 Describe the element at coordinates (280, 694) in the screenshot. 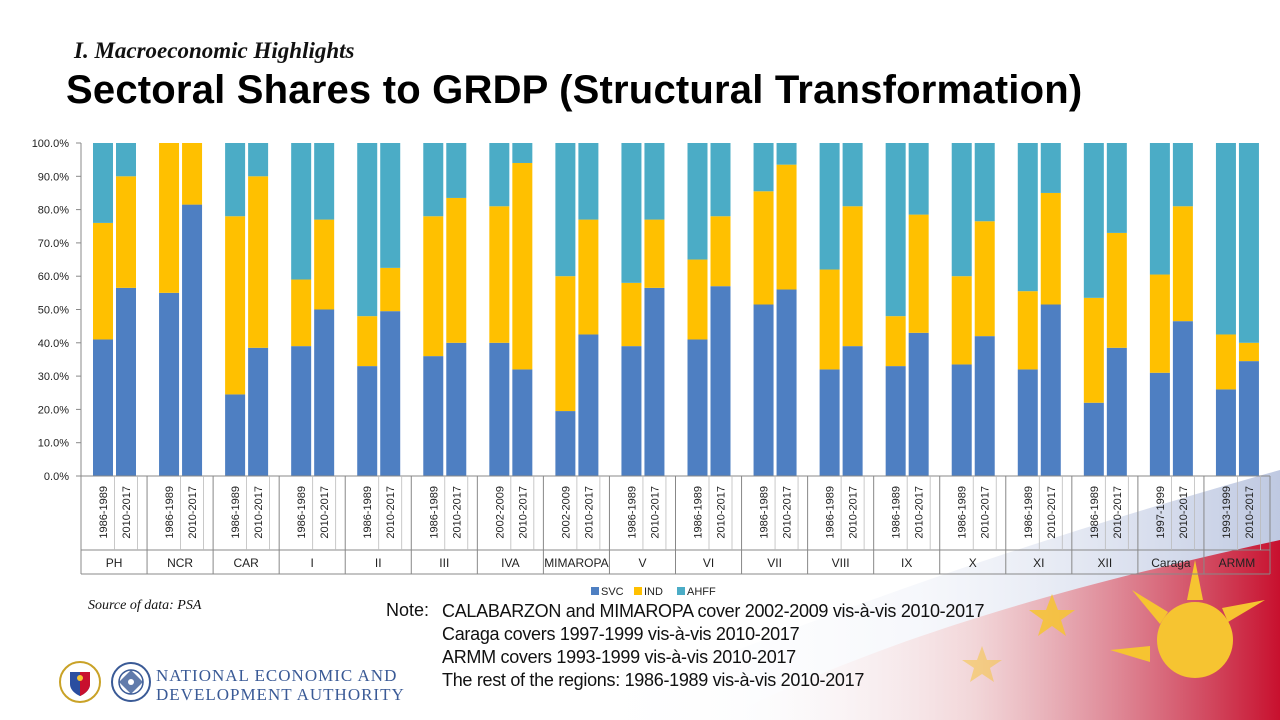

I see `agency-name-line2: DEVELOPMENT AUTHORITY` at that location.